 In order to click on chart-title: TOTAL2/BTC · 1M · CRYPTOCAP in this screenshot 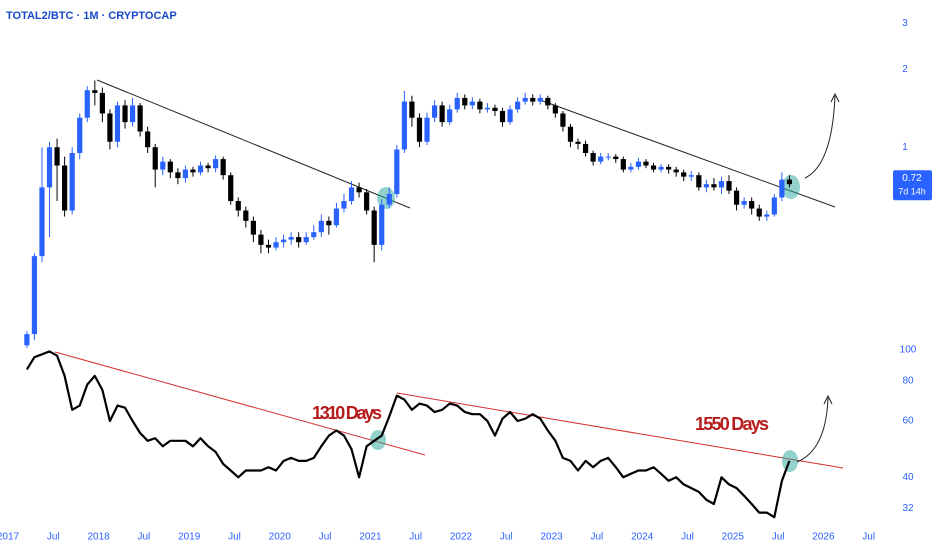, I will do `click(91, 16)`.